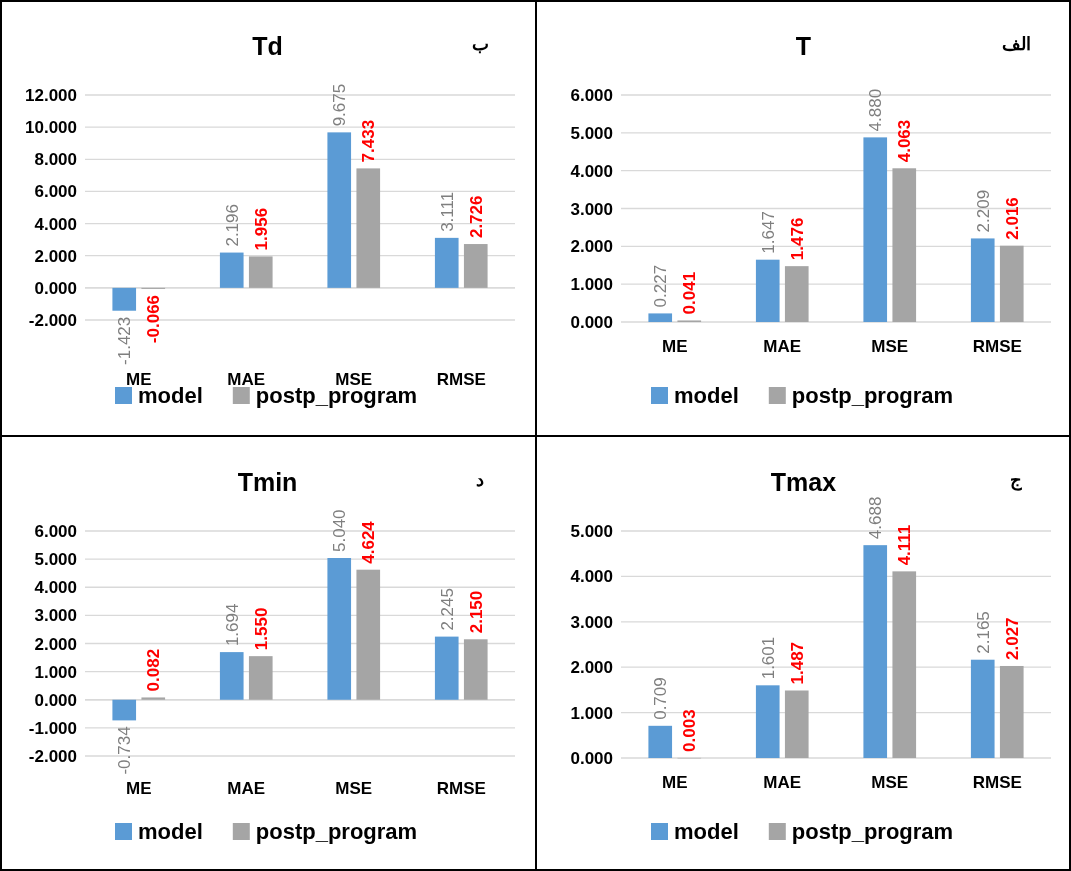 Image resolution: width=1071 pixels, height=871 pixels. What do you see at coordinates (369, 542) in the screenshot?
I see `data-label: 4.624` at bounding box center [369, 542].